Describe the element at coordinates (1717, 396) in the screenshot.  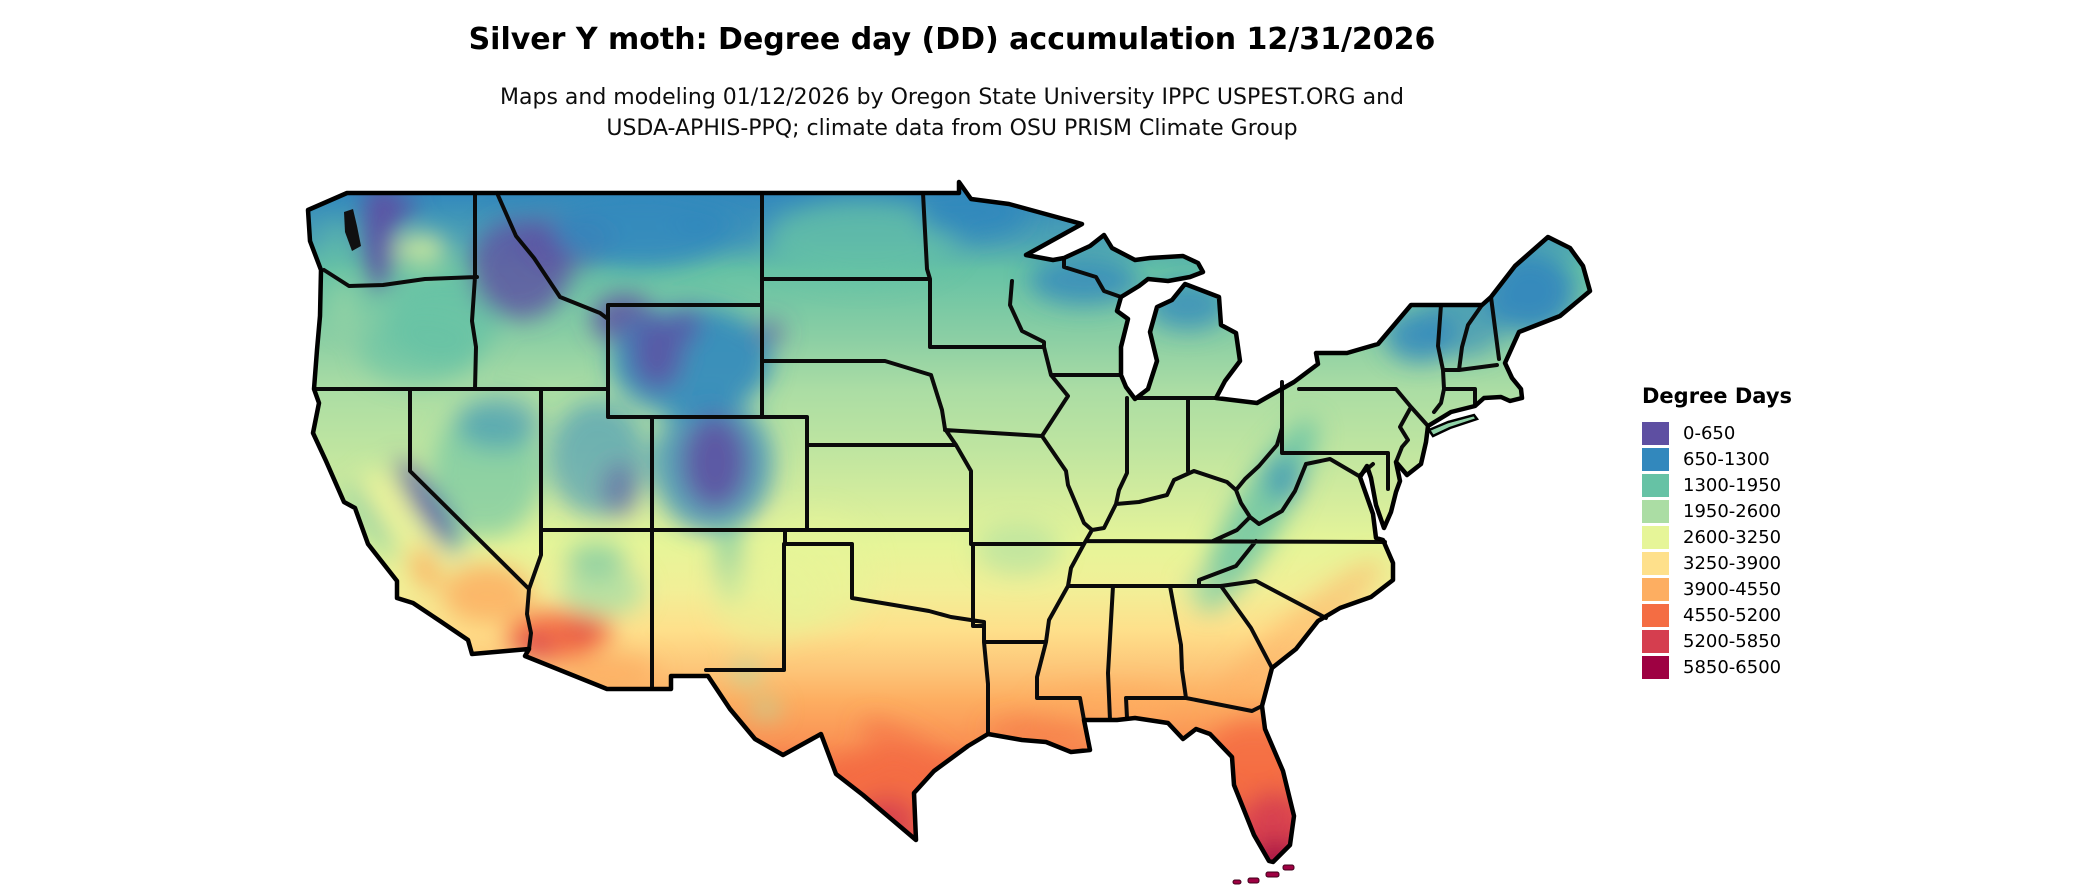
I see `legend-title: Degree Days` at that location.